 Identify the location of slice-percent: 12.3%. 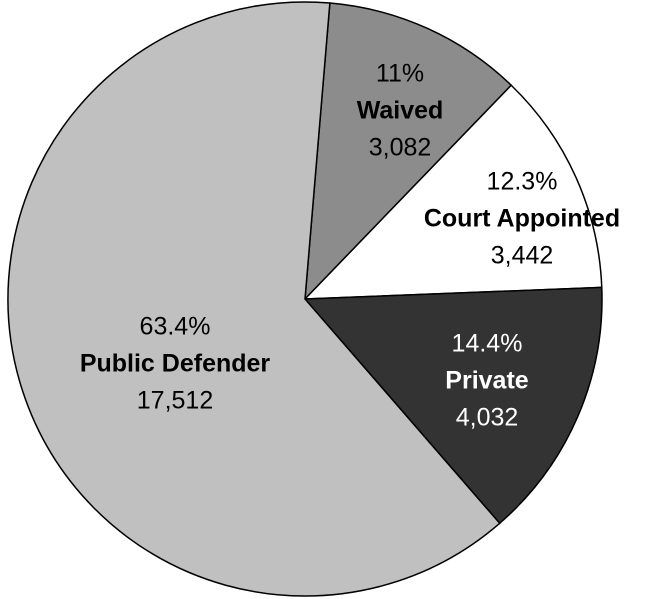
(522, 182).